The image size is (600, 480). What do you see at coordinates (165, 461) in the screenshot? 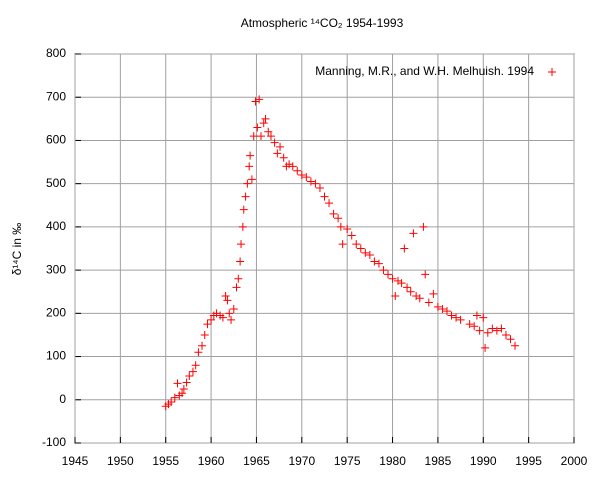
I see `x-tick-label: 1955` at bounding box center [165, 461].